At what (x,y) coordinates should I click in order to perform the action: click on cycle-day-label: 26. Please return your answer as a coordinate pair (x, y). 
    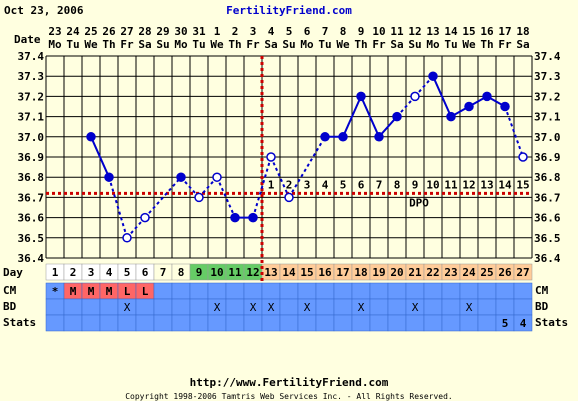
    Looking at the image, I should click on (505, 272).